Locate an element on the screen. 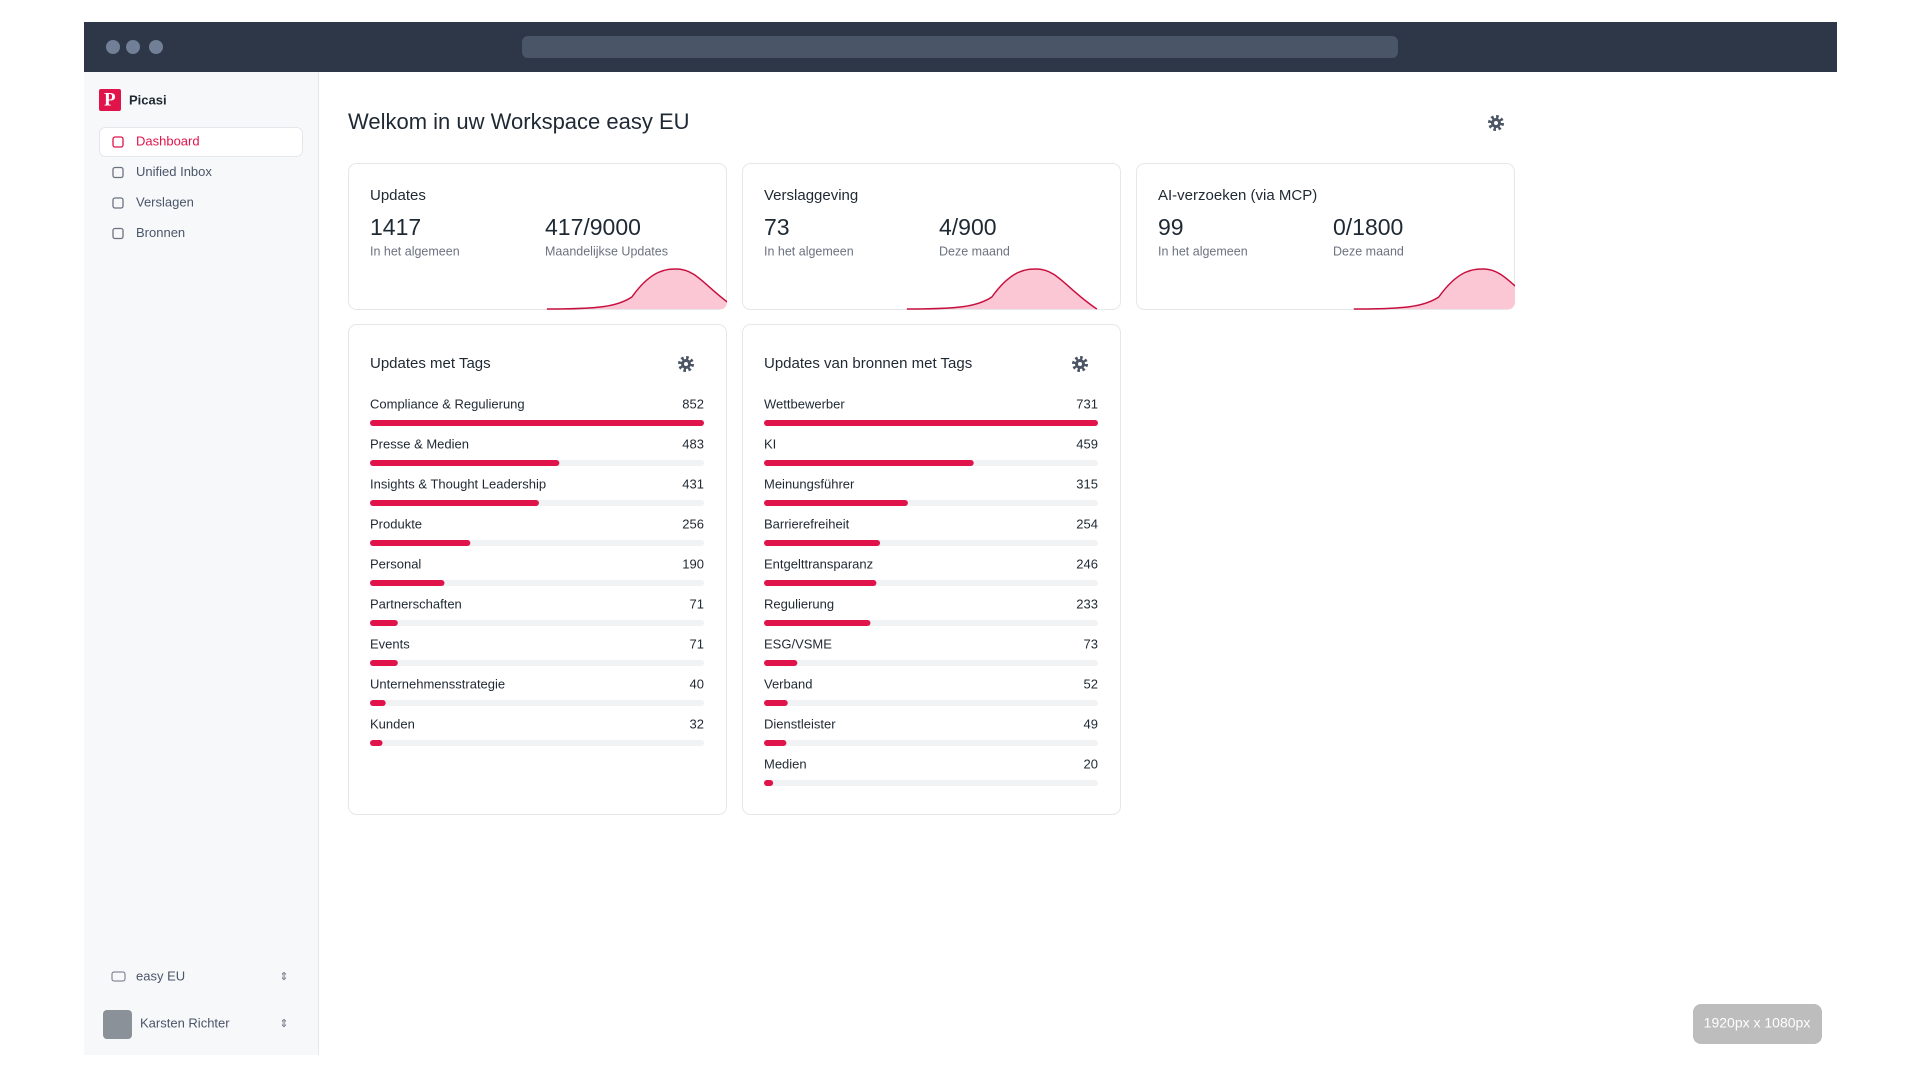 The width and height of the screenshot is (1920, 1085). stat-total: 73 is located at coordinates (777, 227).